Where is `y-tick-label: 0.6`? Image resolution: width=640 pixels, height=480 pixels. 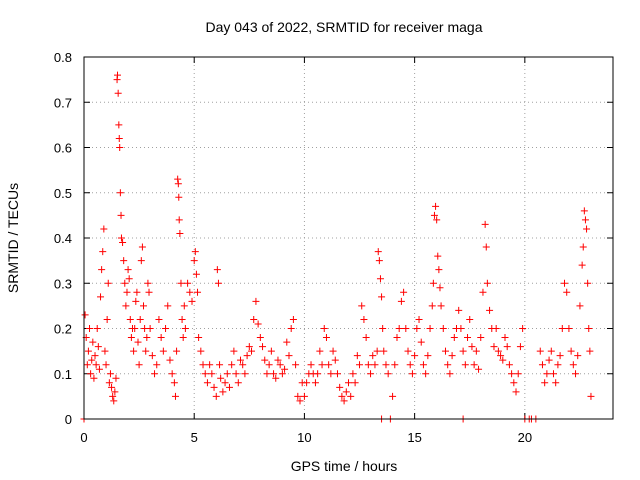
y-tick-label: 0.6 is located at coordinates (63, 148).